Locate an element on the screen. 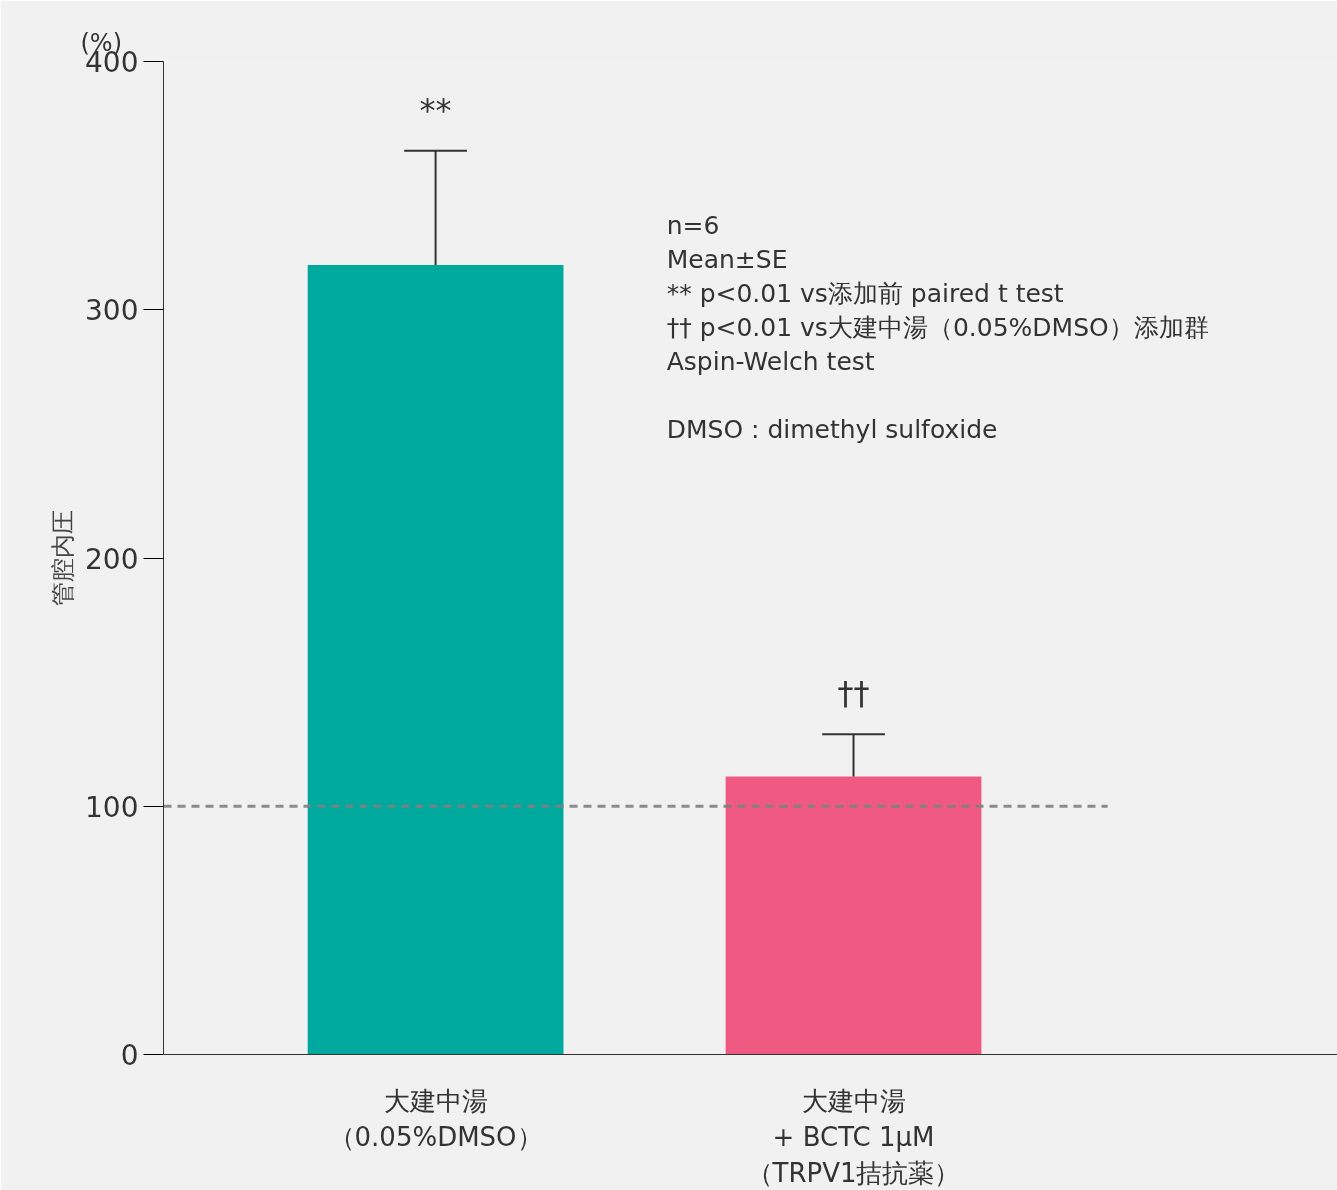 The height and width of the screenshot is (1190, 1337). annotation: Aspin-Welch test is located at coordinates (770, 361).